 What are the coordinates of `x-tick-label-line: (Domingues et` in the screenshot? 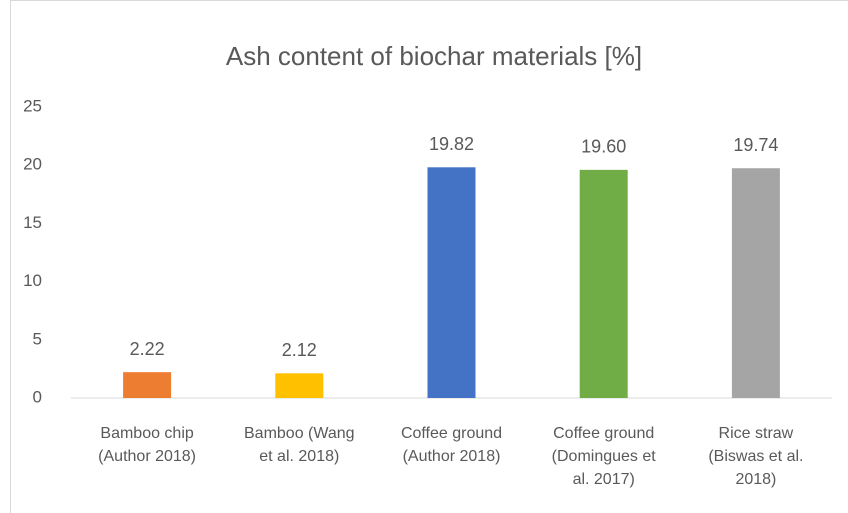 It's located at (604, 456).